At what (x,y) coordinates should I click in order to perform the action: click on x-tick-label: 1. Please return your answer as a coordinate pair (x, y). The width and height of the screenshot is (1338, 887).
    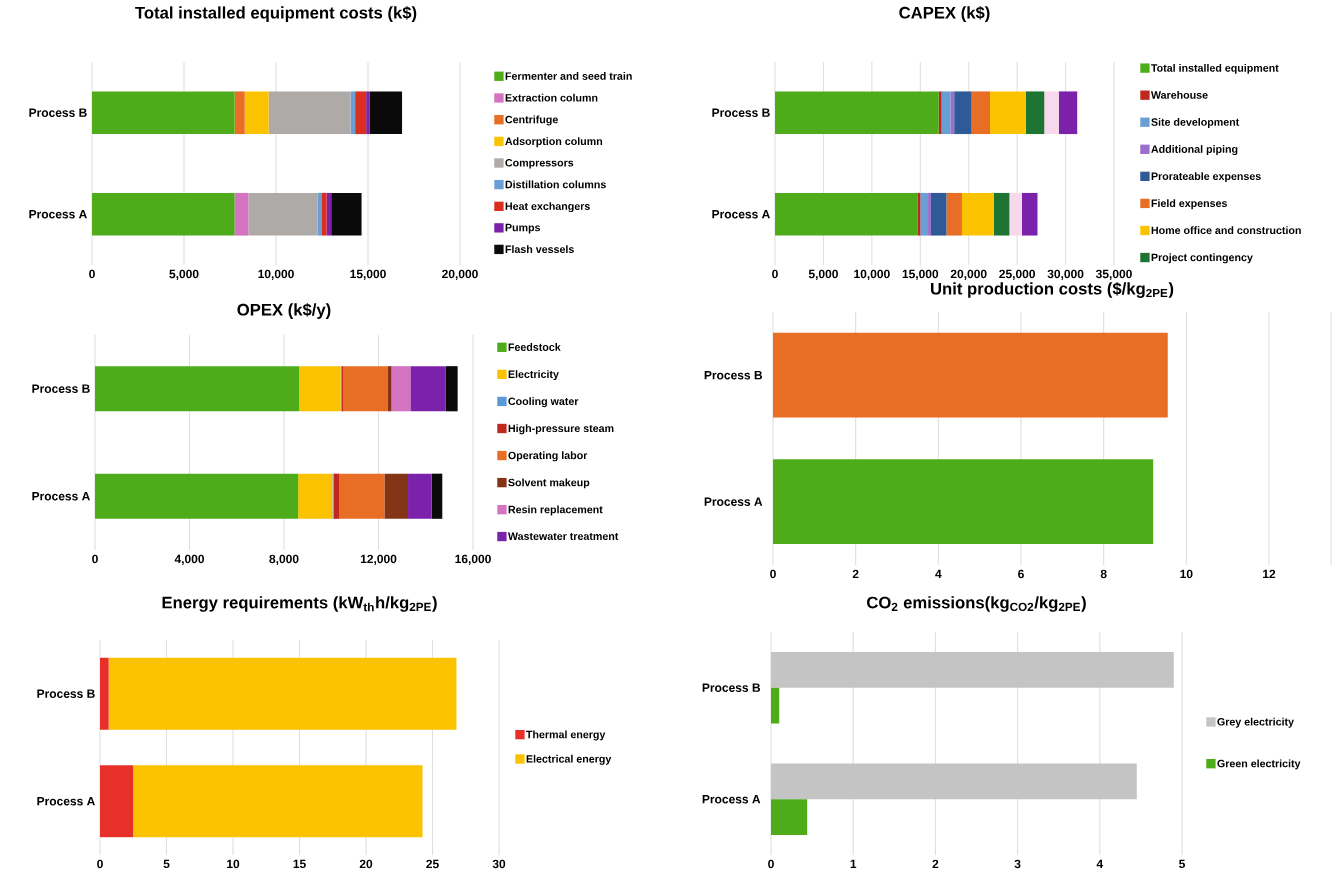
    Looking at the image, I should click on (853, 863).